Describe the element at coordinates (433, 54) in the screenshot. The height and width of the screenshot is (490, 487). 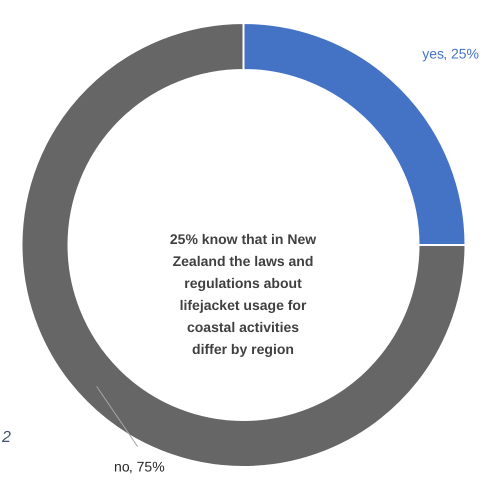
I see `slice-label: yes` at that location.